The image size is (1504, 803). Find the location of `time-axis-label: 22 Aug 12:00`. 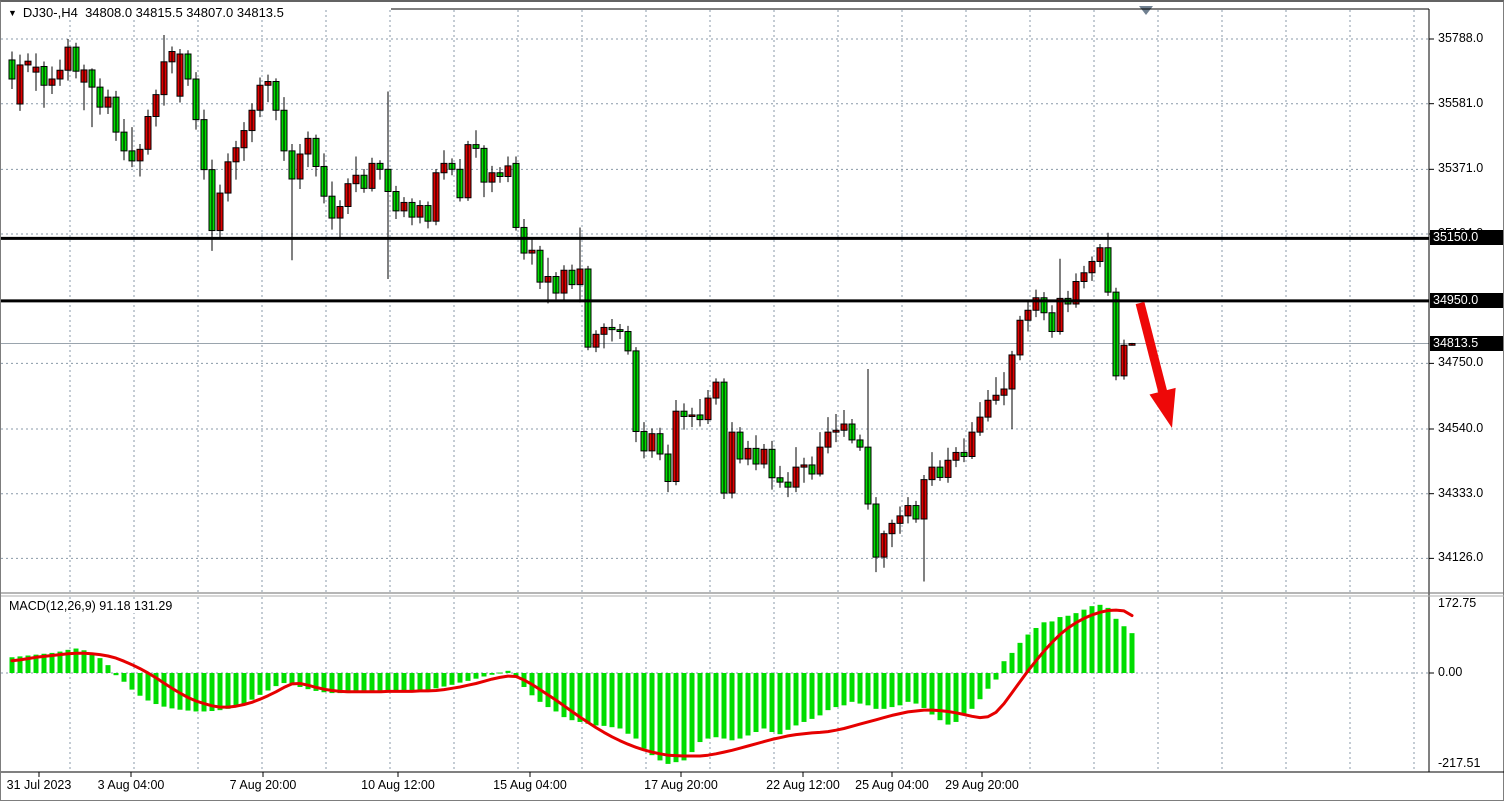

time-axis-label: 22 Aug 12:00 is located at coordinates (803, 785).